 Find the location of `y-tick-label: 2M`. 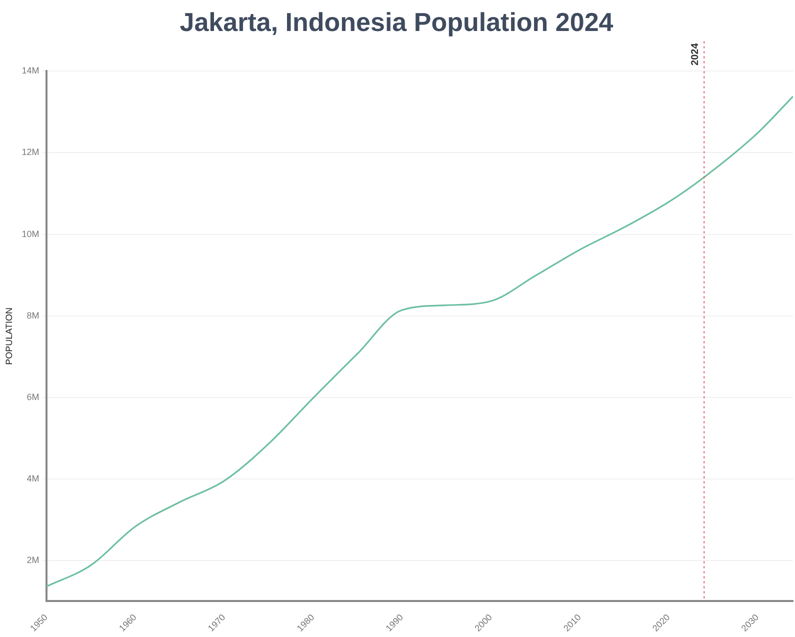

y-tick-label: 2M is located at coordinates (33, 559).